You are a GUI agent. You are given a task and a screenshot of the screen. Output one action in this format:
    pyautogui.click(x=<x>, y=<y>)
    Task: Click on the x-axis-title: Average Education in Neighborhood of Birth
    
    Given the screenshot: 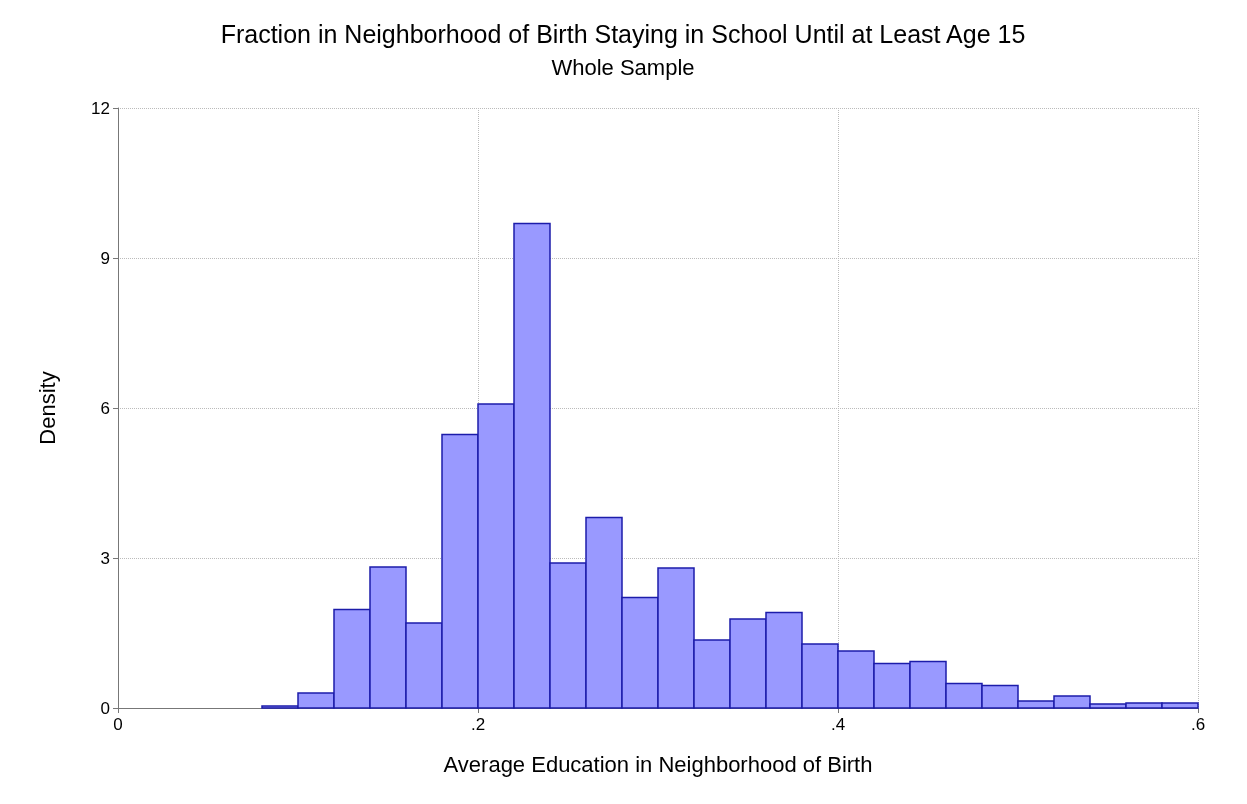 What is the action you would take?
    pyautogui.click(x=658, y=764)
    